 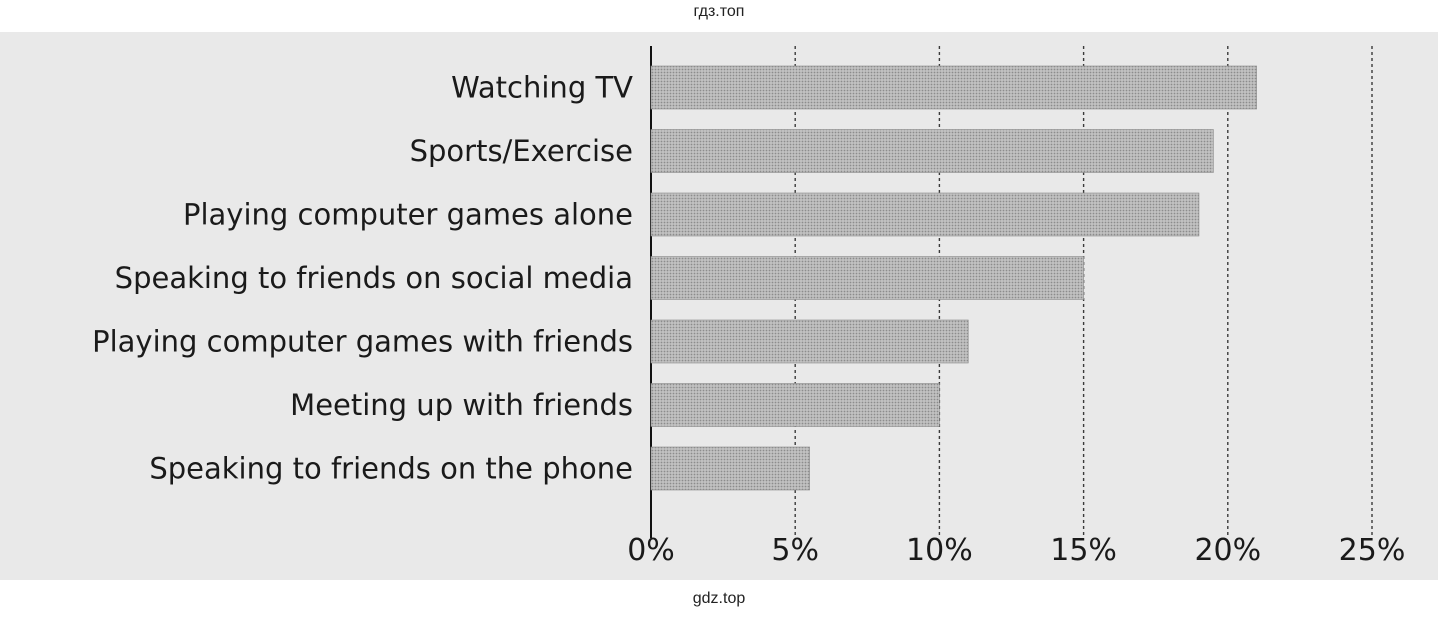 I want to click on x-tick-label: 10%, so click(x=939, y=550).